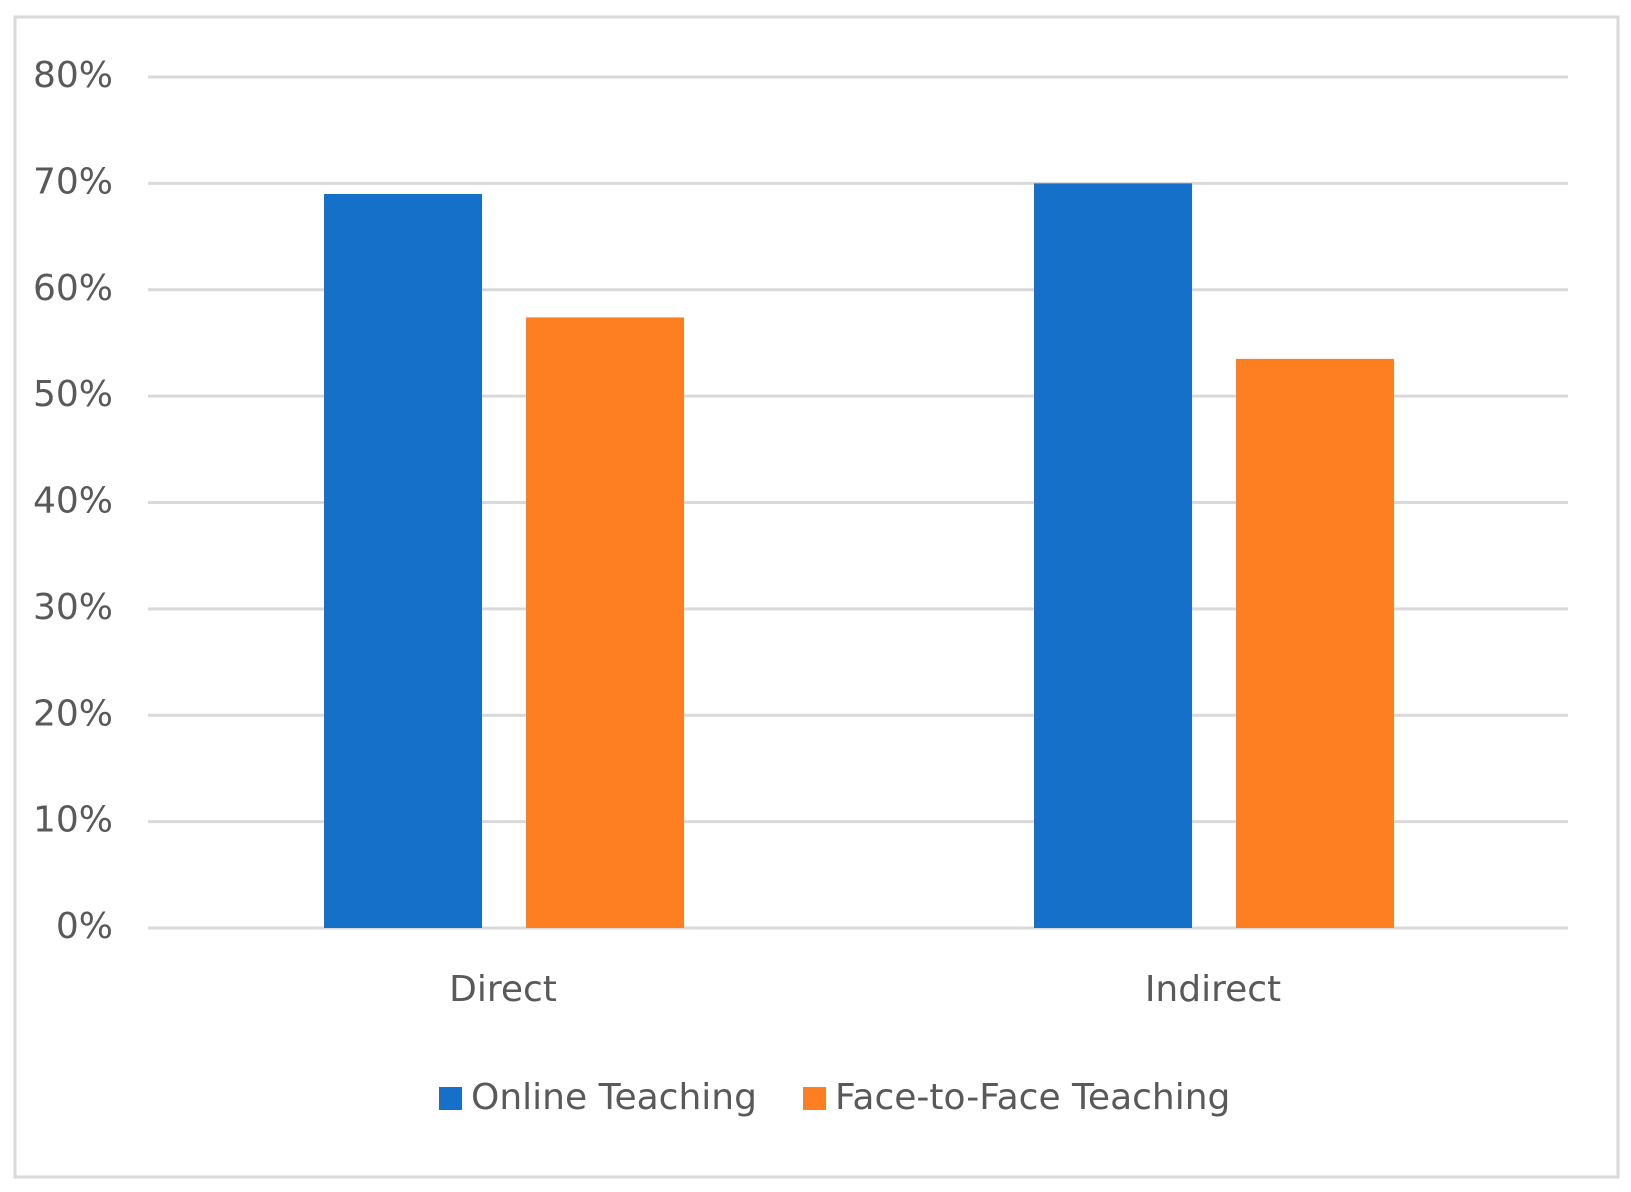 This screenshot has height=1192, width=1631. Describe the element at coordinates (1032, 1097) in the screenshot. I see `legend-label: Face-to-Face Teaching` at that location.